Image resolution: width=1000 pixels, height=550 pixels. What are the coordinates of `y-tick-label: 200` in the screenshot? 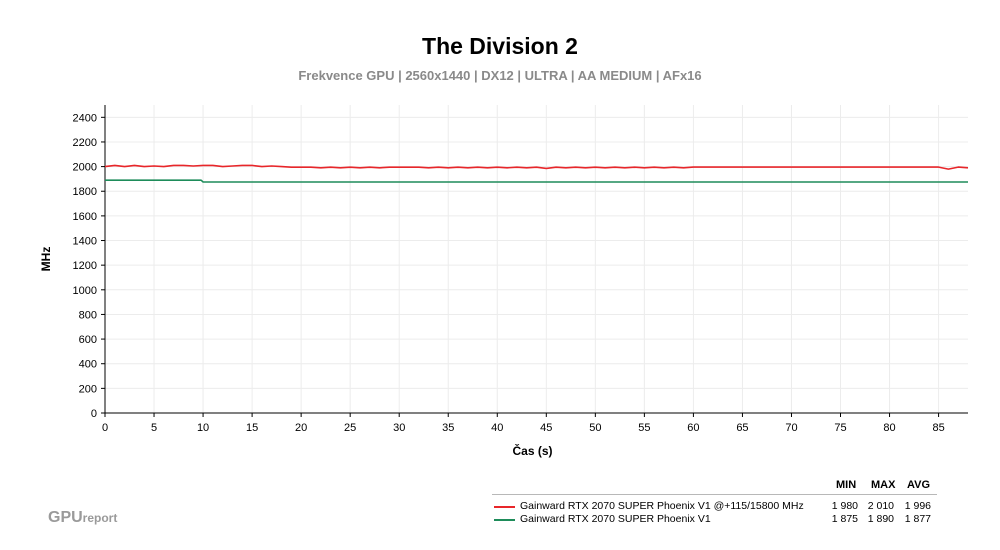 It's located at (88, 389).